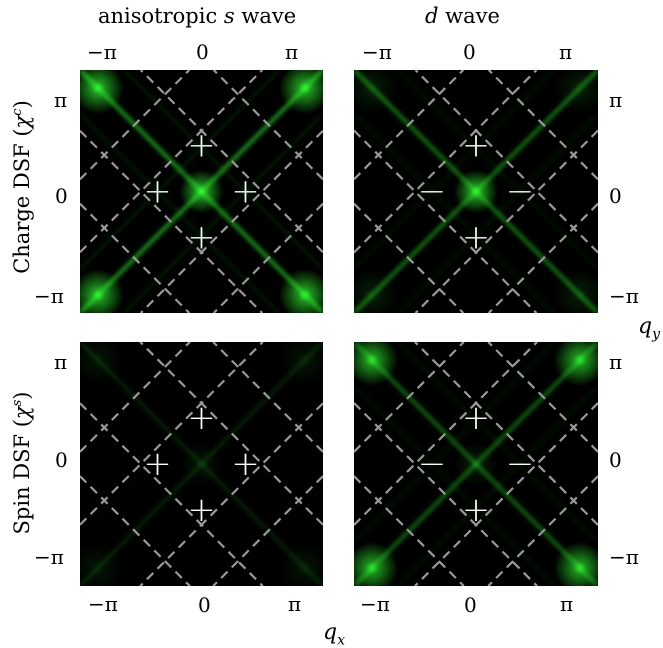 The image size is (663, 648). What do you see at coordinates (624, 557) in the screenshot?
I see `right-tick-neg-pi-bottom: −π` at bounding box center [624, 557].